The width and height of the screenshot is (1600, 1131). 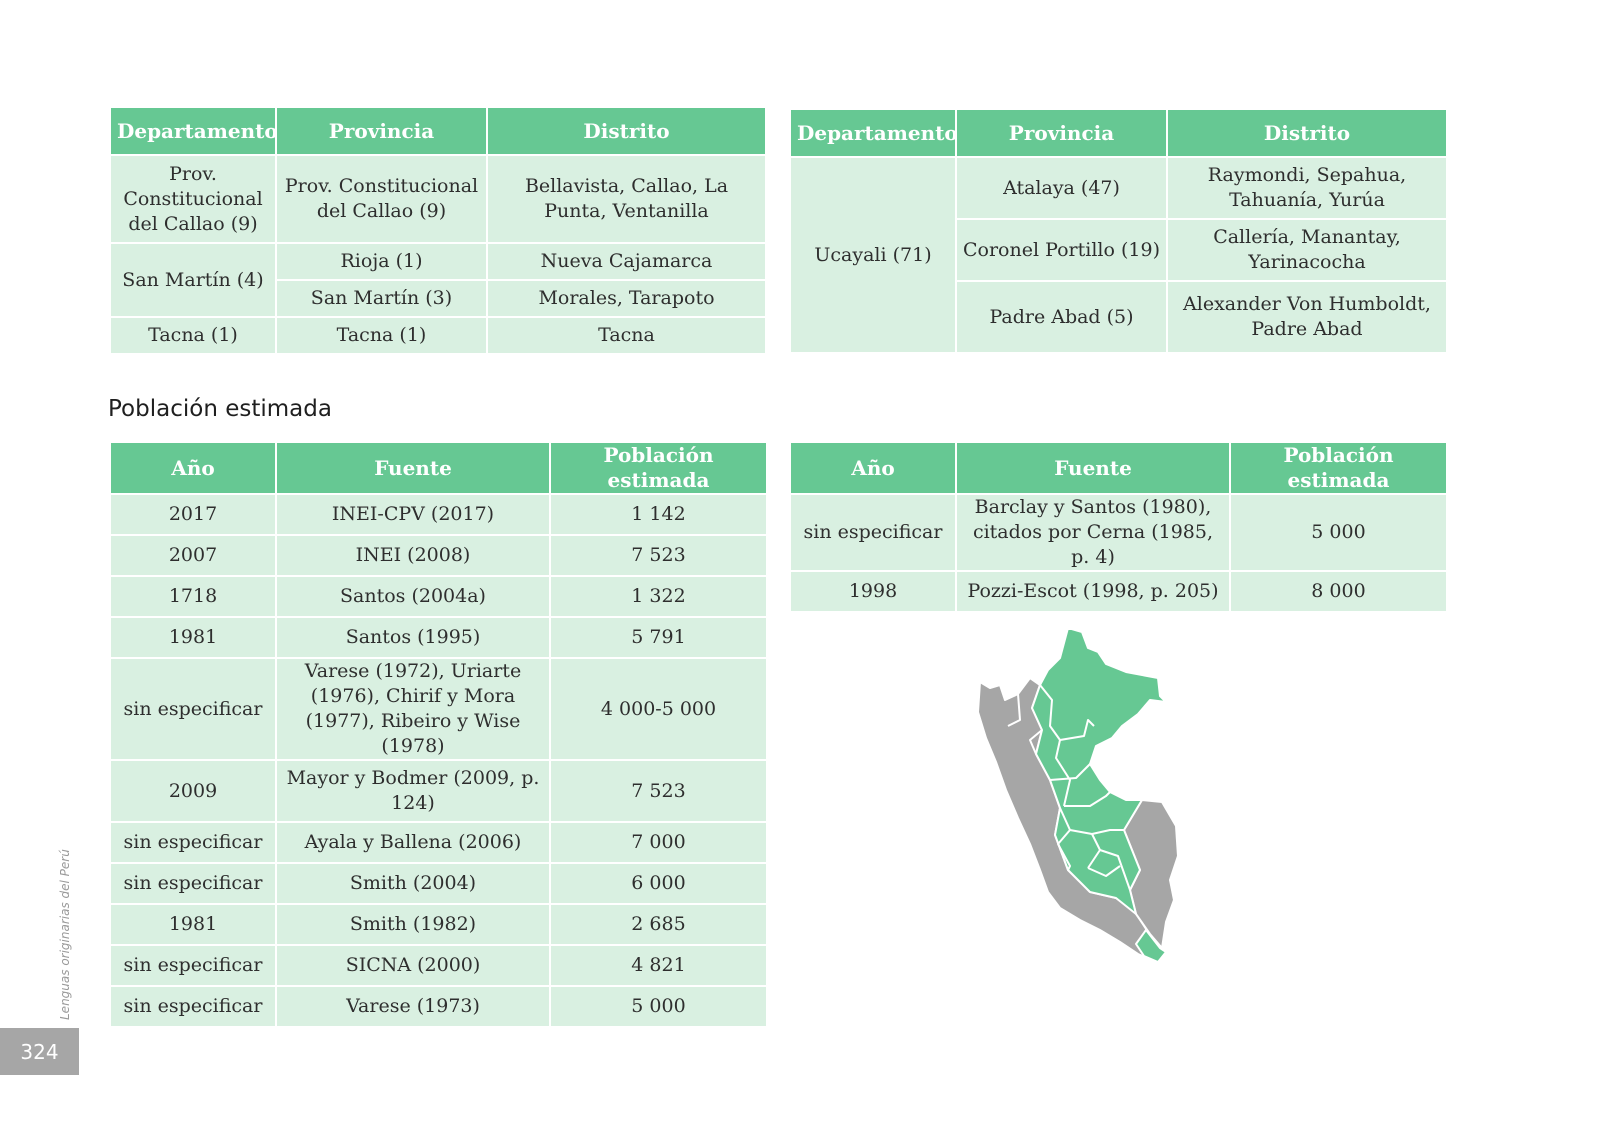 I want to click on cell-distrito: Nueva Cajamarca, so click(x=626, y=261).